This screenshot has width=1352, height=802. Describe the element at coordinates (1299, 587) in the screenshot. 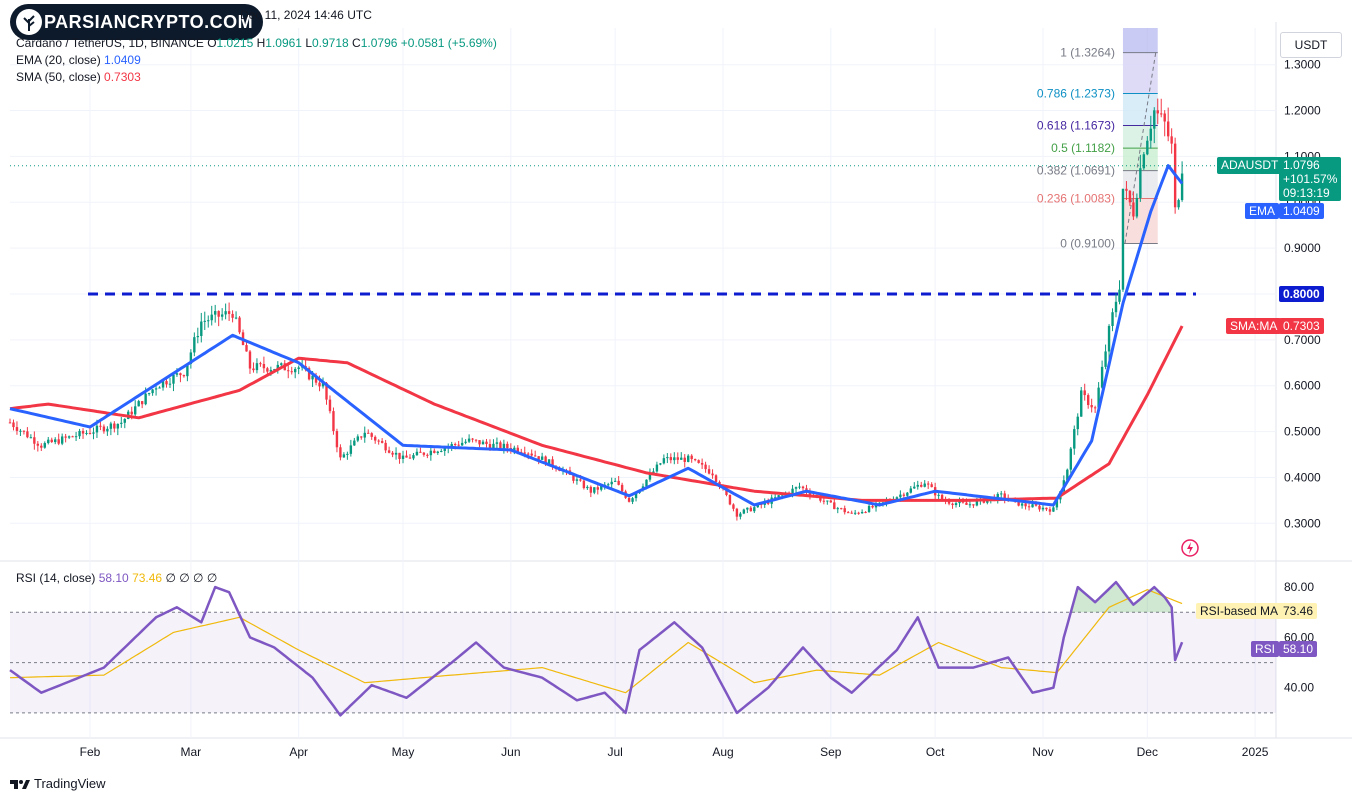

I see `rsi-tick-label: 80.00` at that location.